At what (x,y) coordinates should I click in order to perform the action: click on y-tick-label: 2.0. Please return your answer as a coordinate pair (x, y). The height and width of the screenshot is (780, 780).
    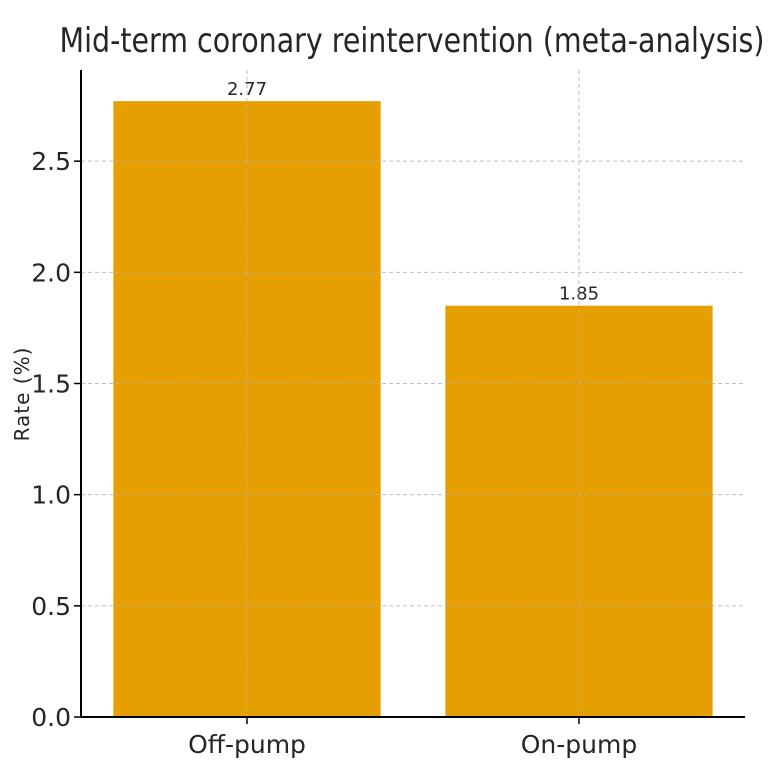
    Looking at the image, I should click on (51, 272).